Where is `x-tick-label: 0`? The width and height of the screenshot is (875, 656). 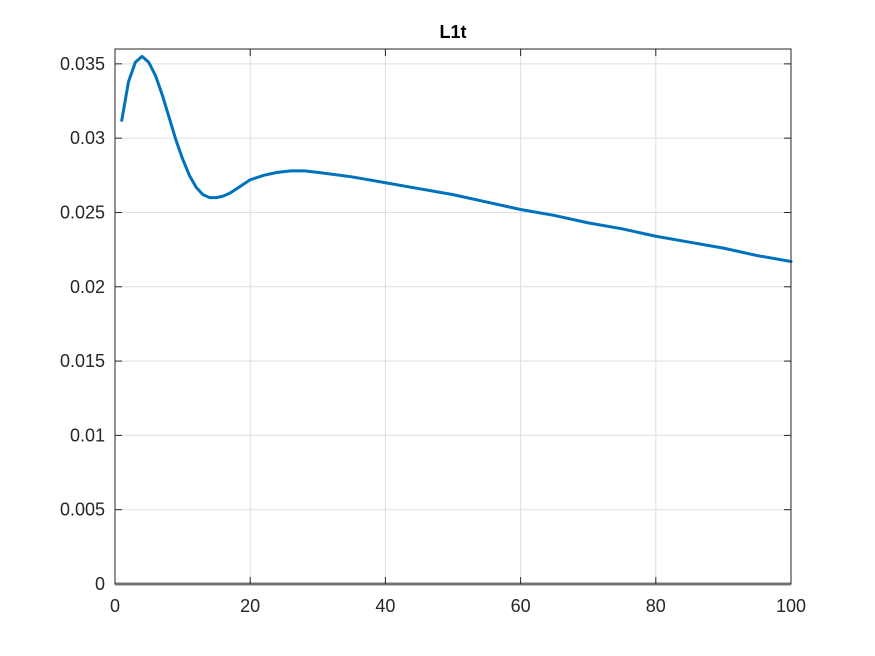 x-tick-label: 0 is located at coordinates (115, 606).